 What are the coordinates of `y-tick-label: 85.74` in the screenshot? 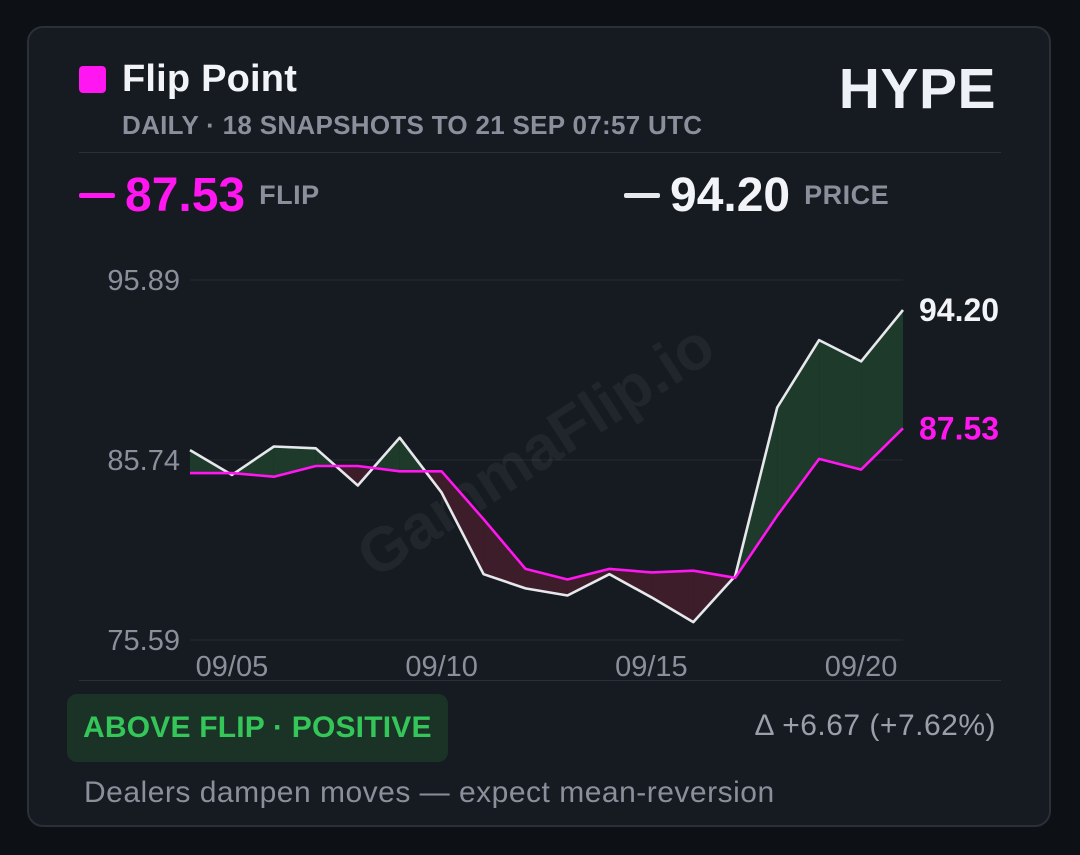 It's located at (143, 461).